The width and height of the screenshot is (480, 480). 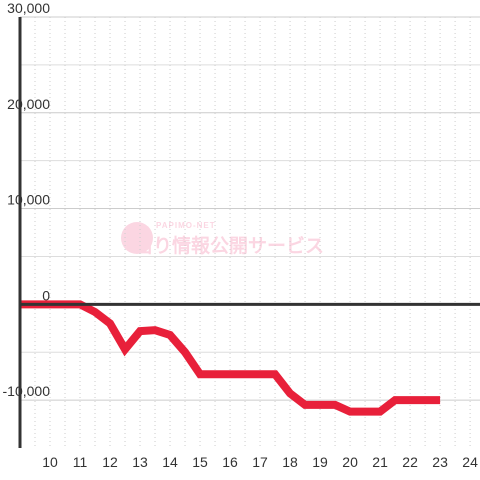 I want to click on x-tick-label: 15, so click(x=200, y=462).